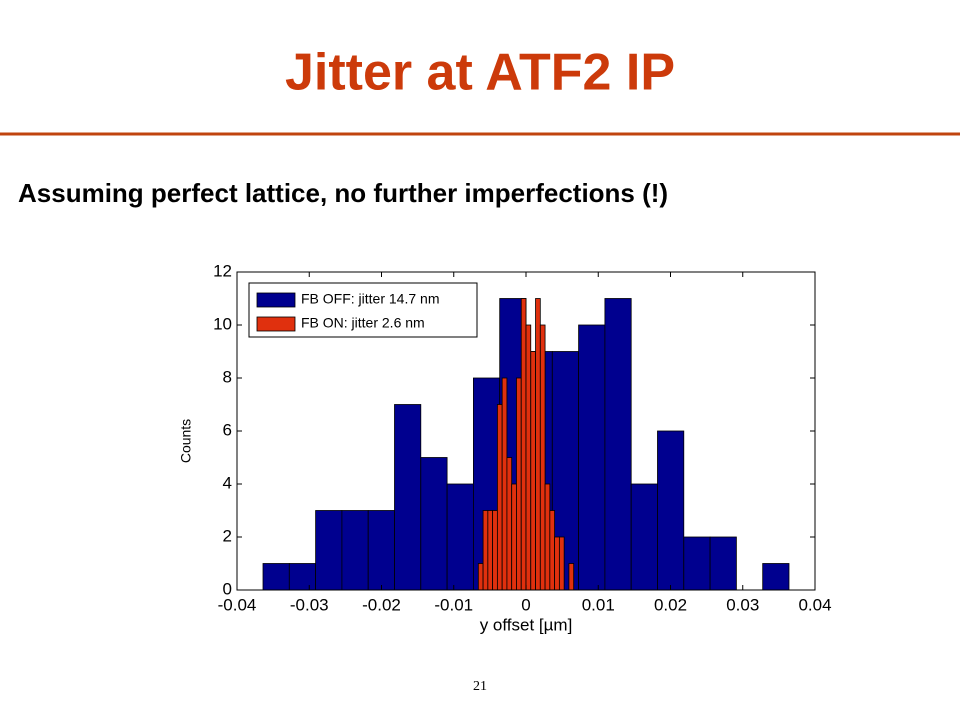  I want to click on y-tick-label: 10, so click(222, 323).